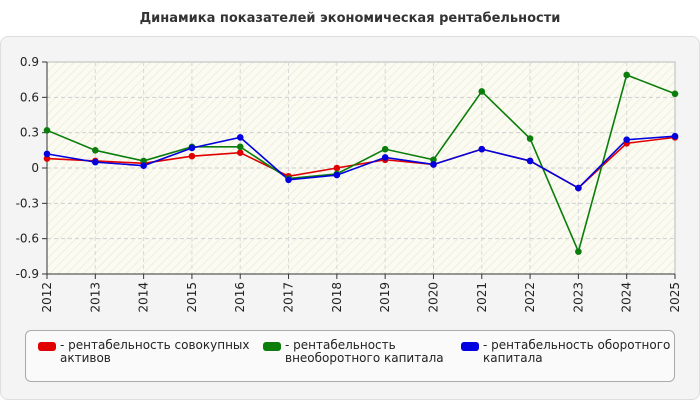  What do you see at coordinates (530, 297) in the screenshot?
I see `x-tick-label: 2022` at bounding box center [530, 297].